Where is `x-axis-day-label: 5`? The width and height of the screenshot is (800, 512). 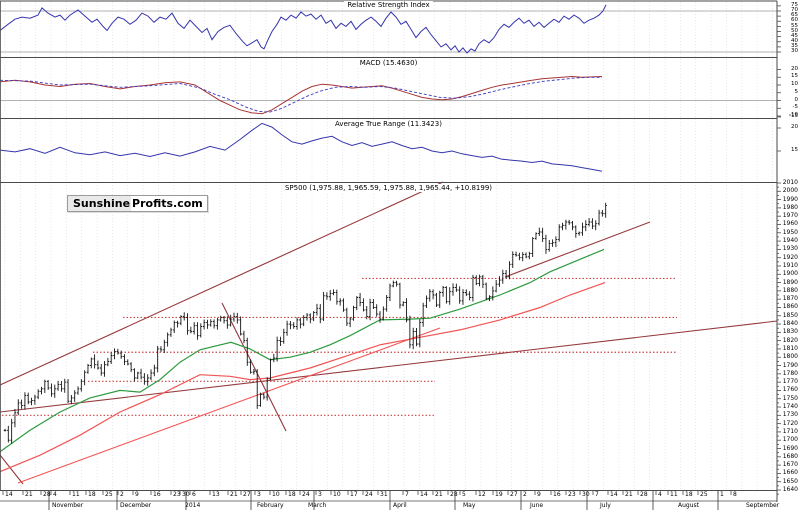 x-axis-day-label: 5 is located at coordinates (464, 494).